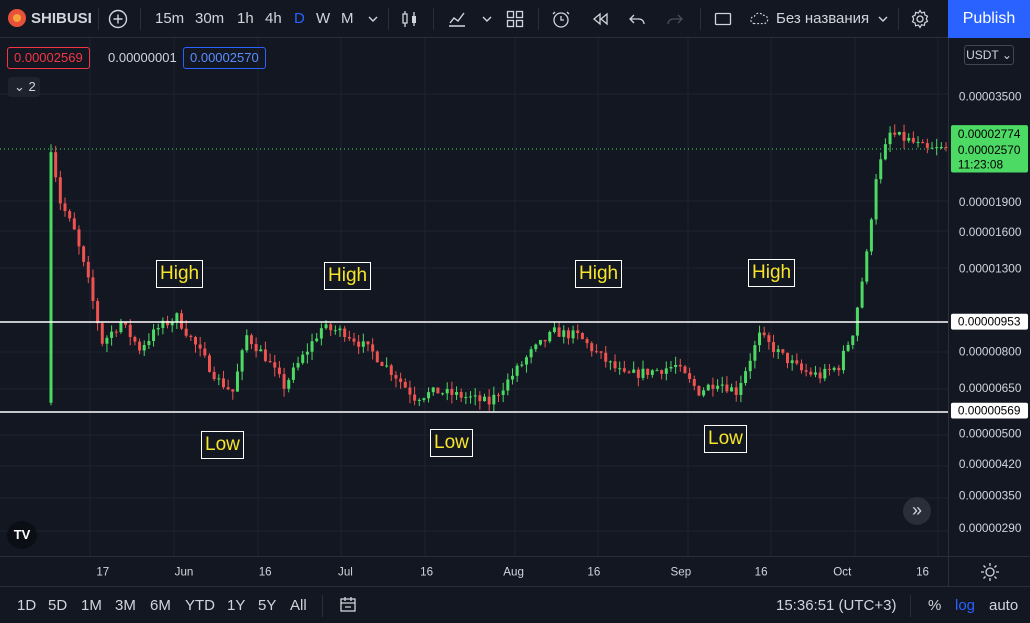  Describe the element at coordinates (323, 18) in the screenshot. I see `interval-w: W` at that location.